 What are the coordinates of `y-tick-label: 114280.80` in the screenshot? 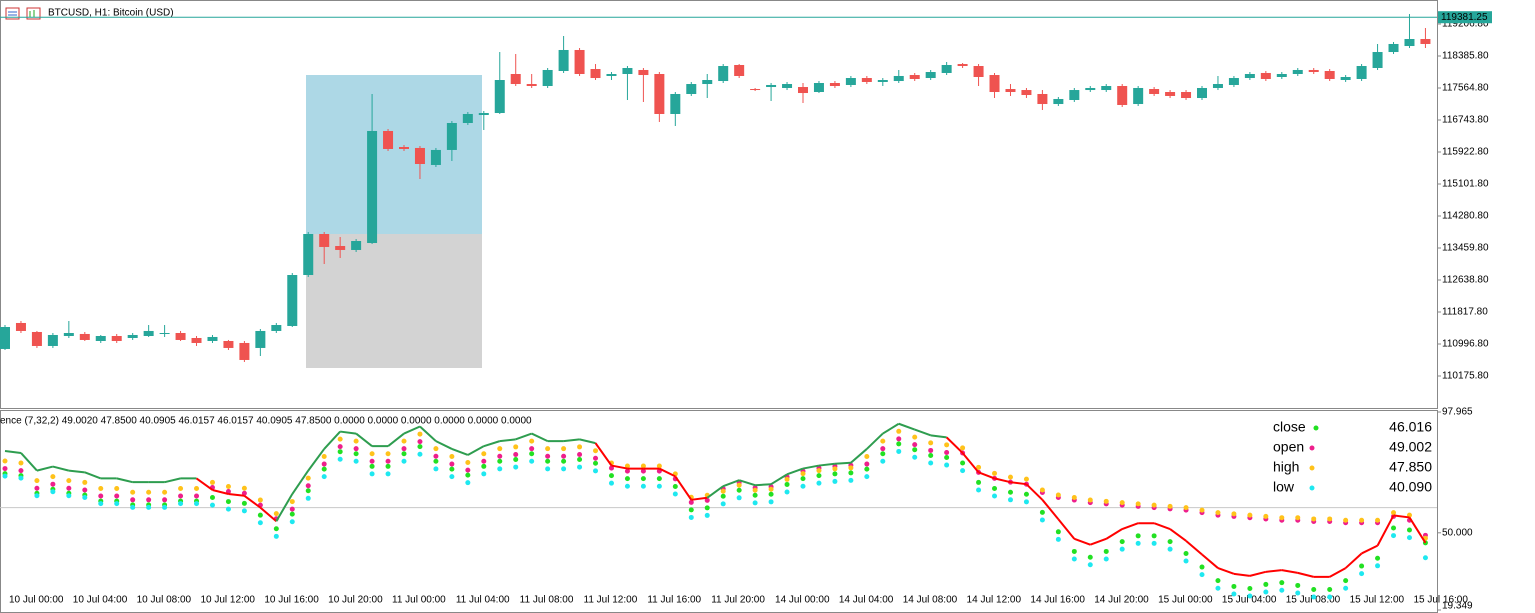 It's located at (1465, 216).